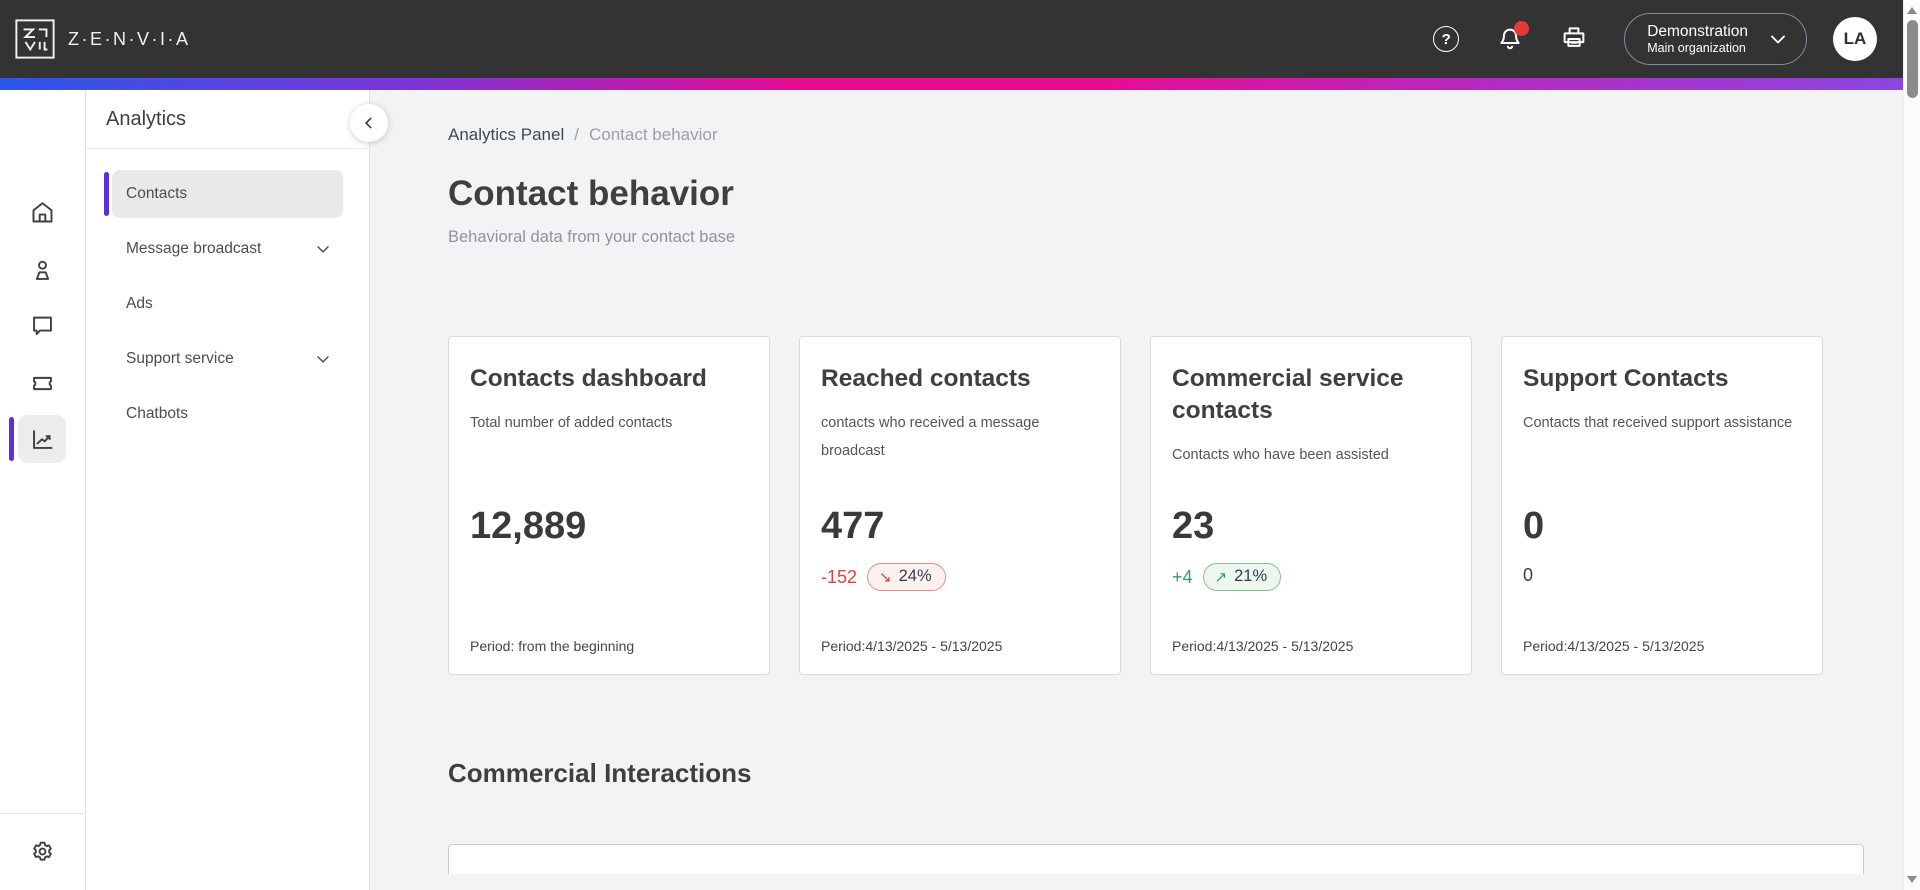  Describe the element at coordinates (1182, 576) in the screenshot. I see `delta-value: +4` at that location.